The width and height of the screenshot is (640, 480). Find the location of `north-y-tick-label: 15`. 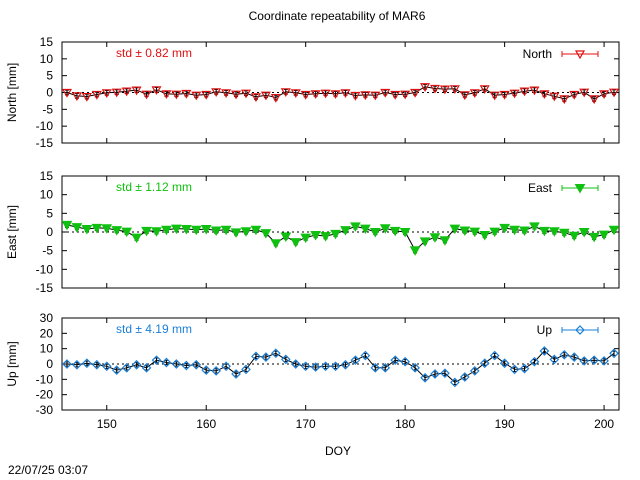

north-y-tick-label: 15 is located at coordinates (47, 42).